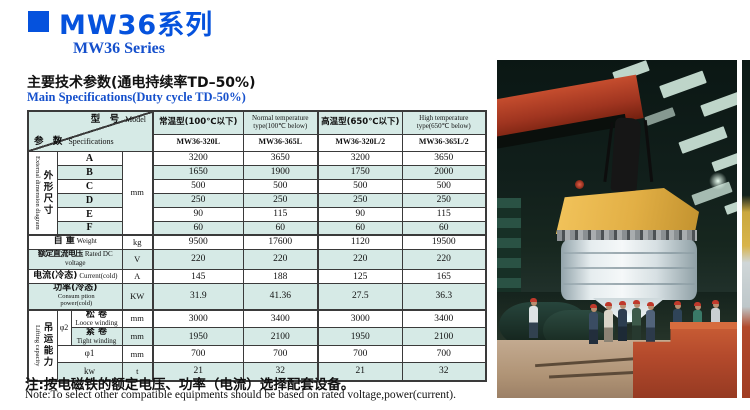  I want to click on row-label: 紧 卷 Tight winding, so click(96, 337).